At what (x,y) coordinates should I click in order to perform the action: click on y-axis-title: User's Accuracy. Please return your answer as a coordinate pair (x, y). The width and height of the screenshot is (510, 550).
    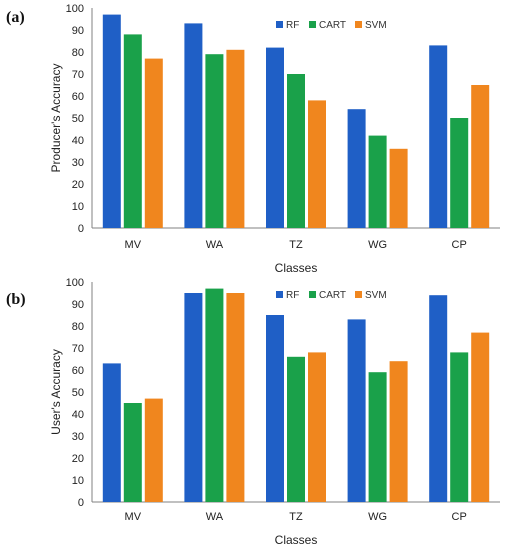
    Looking at the image, I should click on (56, 392).